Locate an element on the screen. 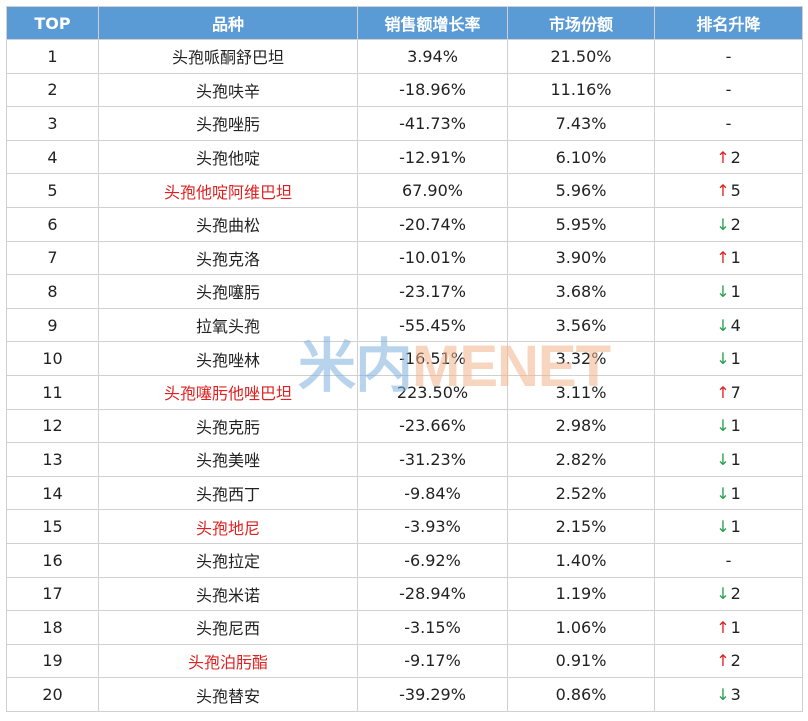 This screenshot has width=808, height=721. rank-change-value: 3 is located at coordinates (735, 695).